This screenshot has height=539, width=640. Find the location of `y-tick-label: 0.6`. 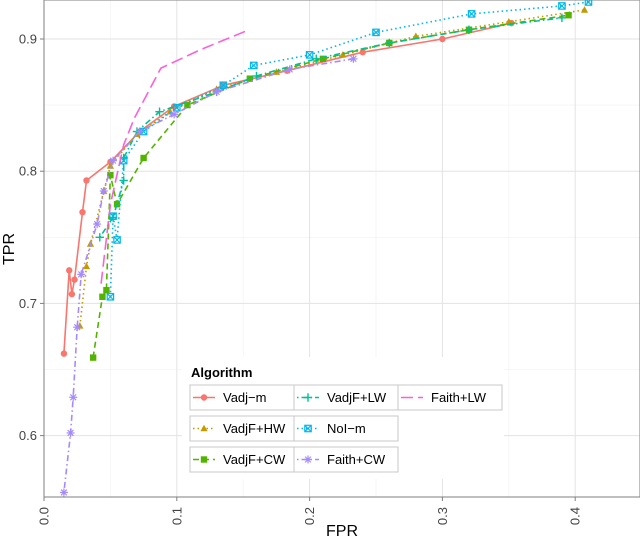

y-tick-label: 0.6 is located at coordinates (28, 435).